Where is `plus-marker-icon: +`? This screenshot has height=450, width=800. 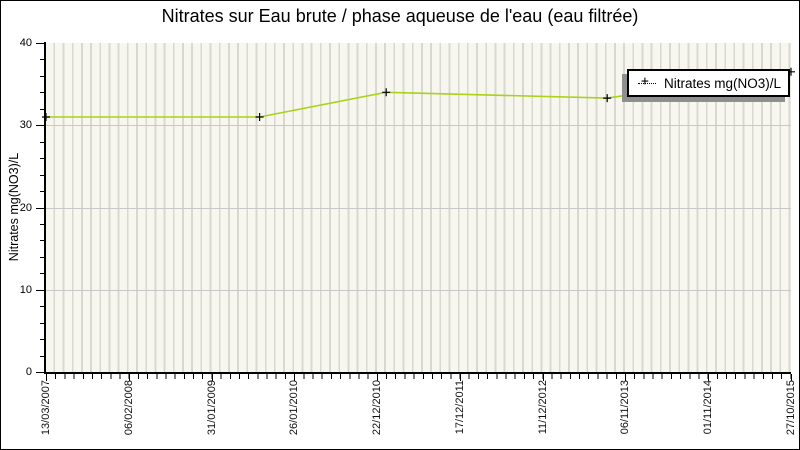 plus-marker-icon: + is located at coordinates (645, 81).